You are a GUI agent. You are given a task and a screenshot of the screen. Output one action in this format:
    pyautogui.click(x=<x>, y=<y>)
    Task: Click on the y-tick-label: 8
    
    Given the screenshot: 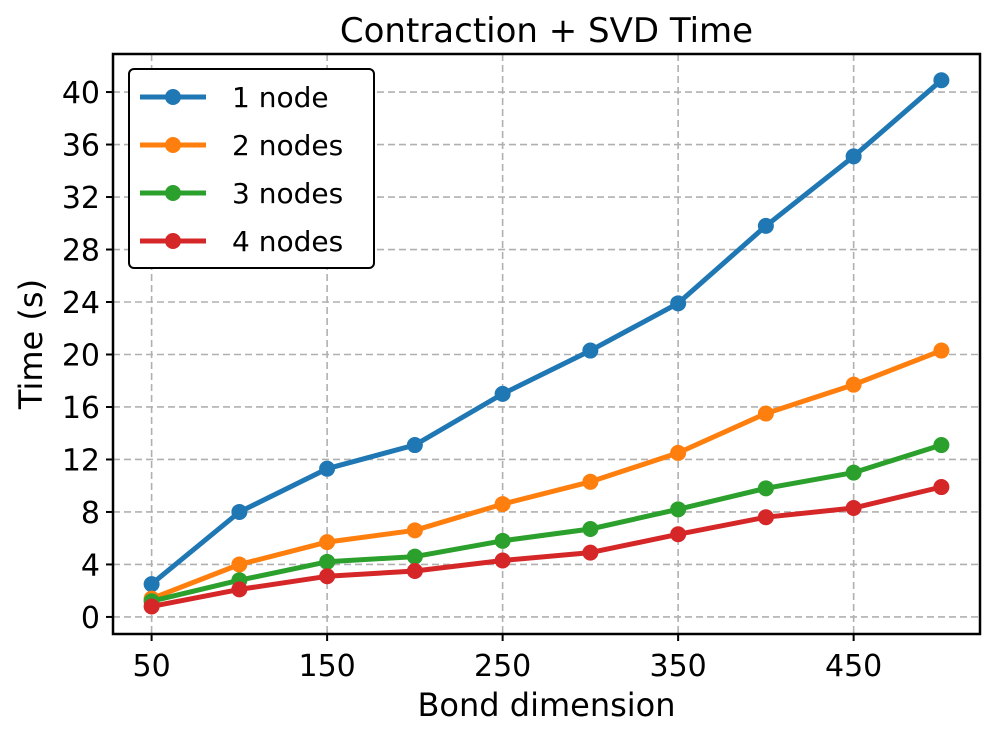 What is the action you would take?
    pyautogui.click(x=90, y=513)
    